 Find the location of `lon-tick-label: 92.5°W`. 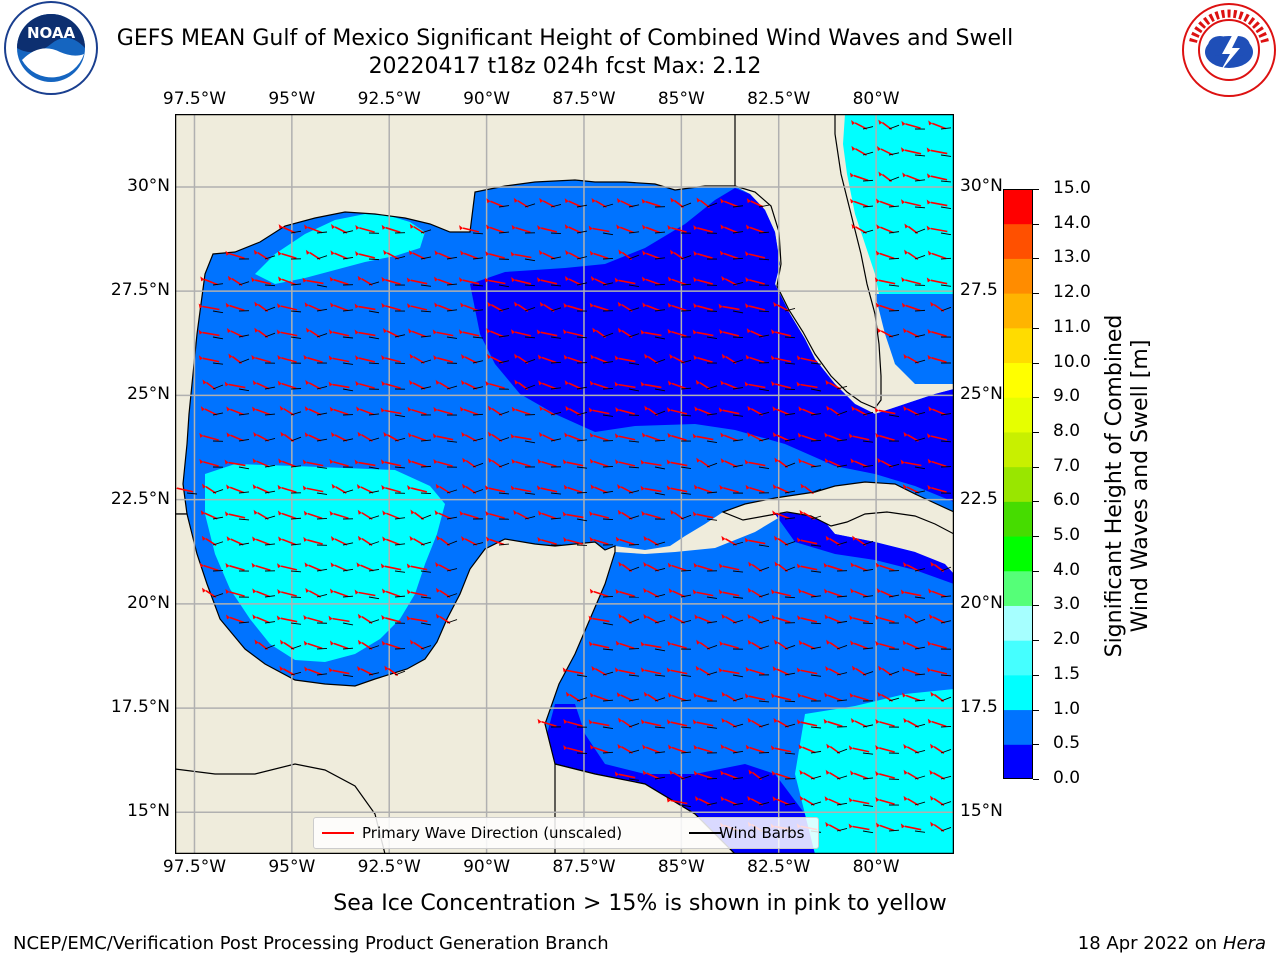

lon-tick-label: 92.5°W is located at coordinates (389, 99).